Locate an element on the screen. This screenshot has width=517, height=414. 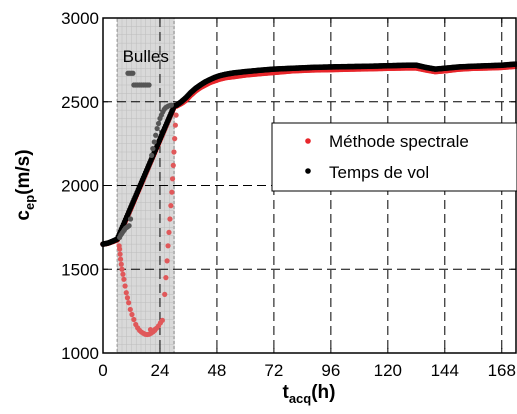
x-axis-title-main: t is located at coordinates (286, 392).